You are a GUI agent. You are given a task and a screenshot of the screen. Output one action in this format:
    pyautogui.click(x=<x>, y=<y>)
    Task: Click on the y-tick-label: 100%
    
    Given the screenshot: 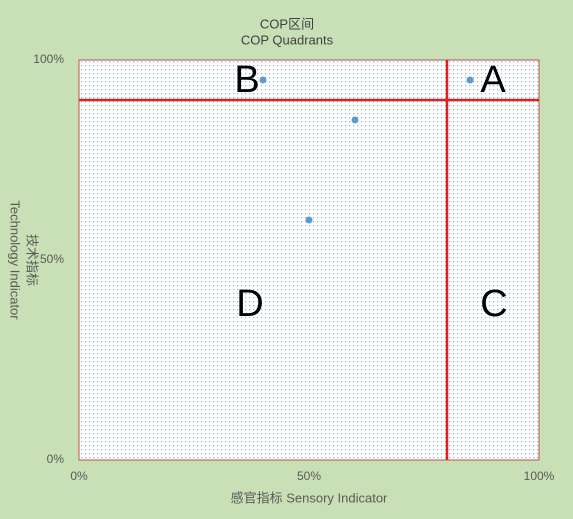 What is the action you would take?
    pyautogui.click(x=48, y=59)
    